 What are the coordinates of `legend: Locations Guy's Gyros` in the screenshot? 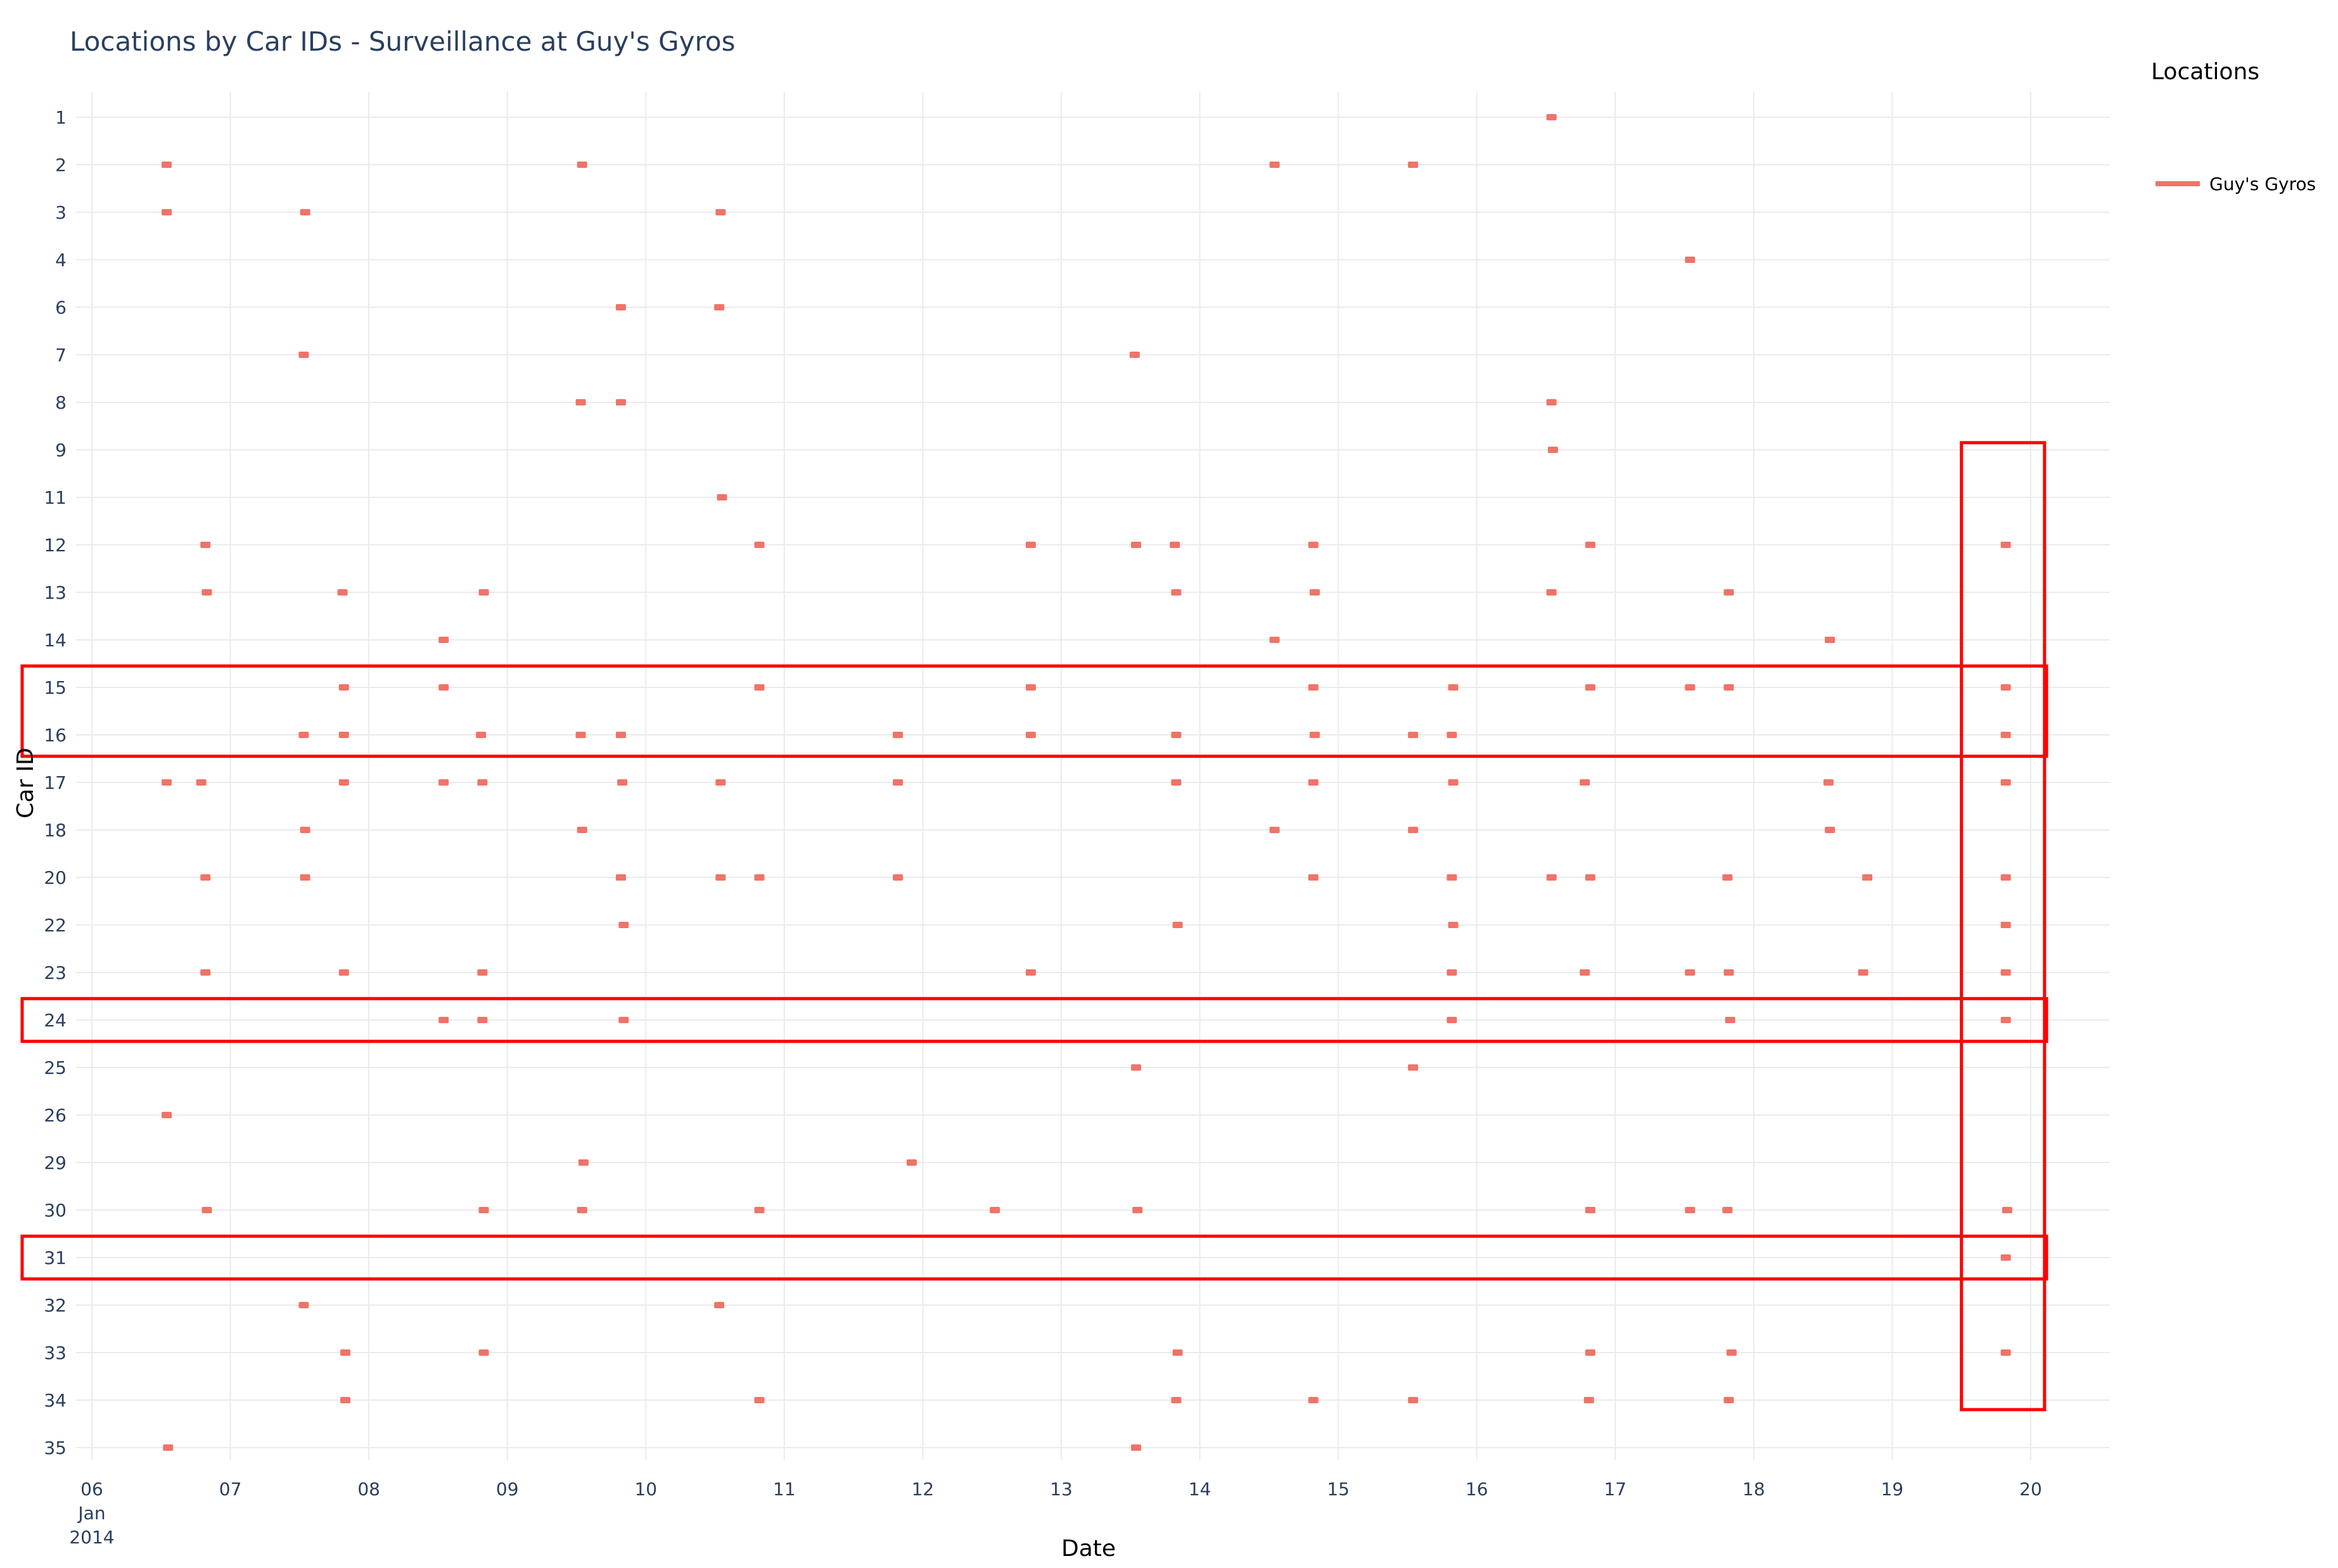 It's located at (2233, 126).